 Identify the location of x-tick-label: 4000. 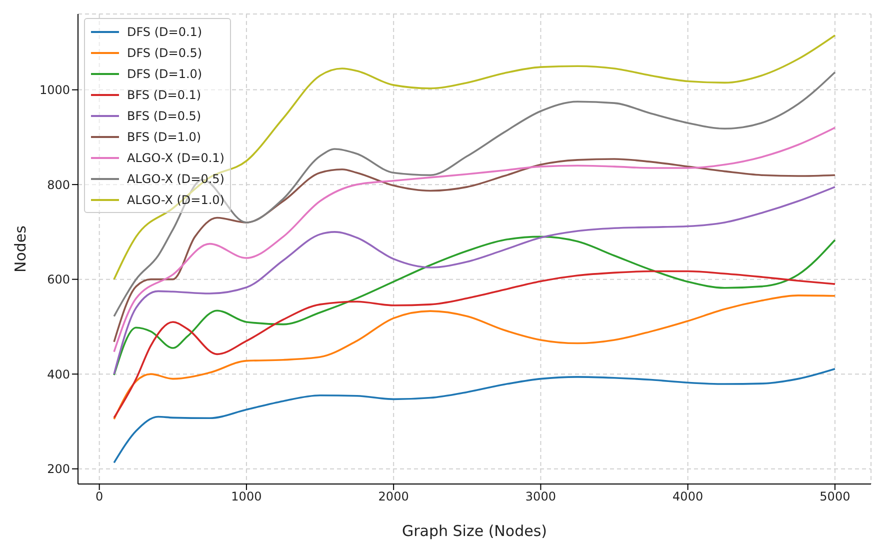
(688, 497).